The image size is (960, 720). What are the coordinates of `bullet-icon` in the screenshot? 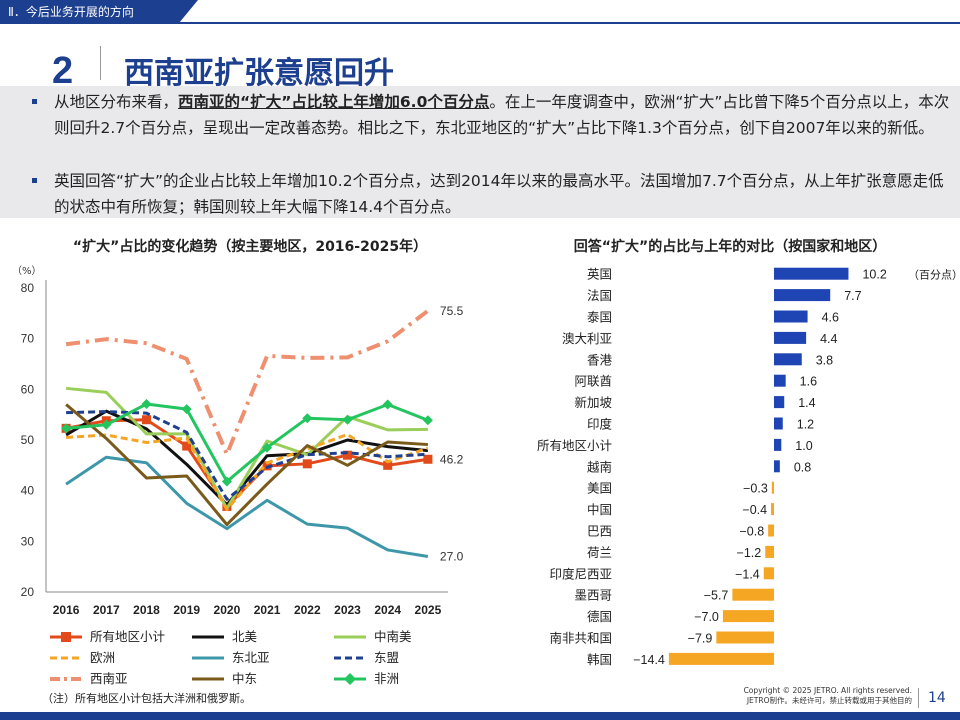 It's located at (34, 101).